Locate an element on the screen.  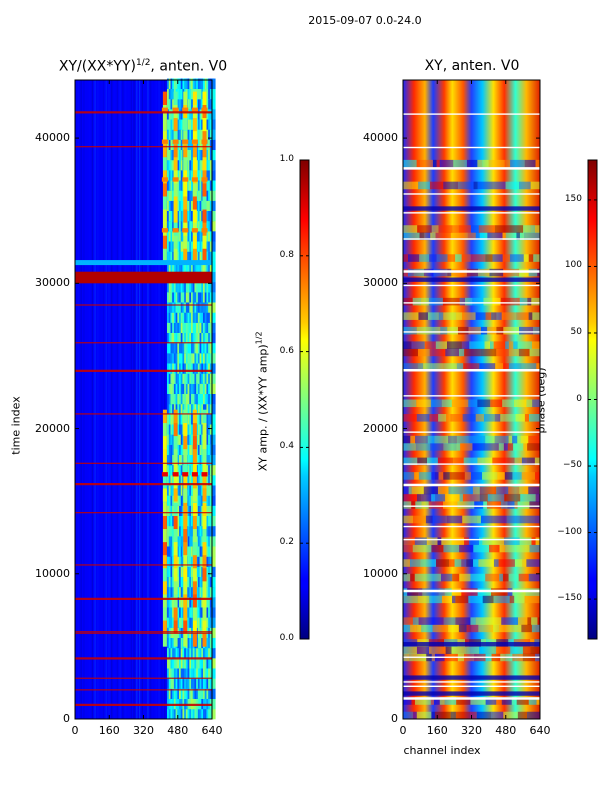
panel1-xtick-label: 640 is located at coordinates (212, 730).